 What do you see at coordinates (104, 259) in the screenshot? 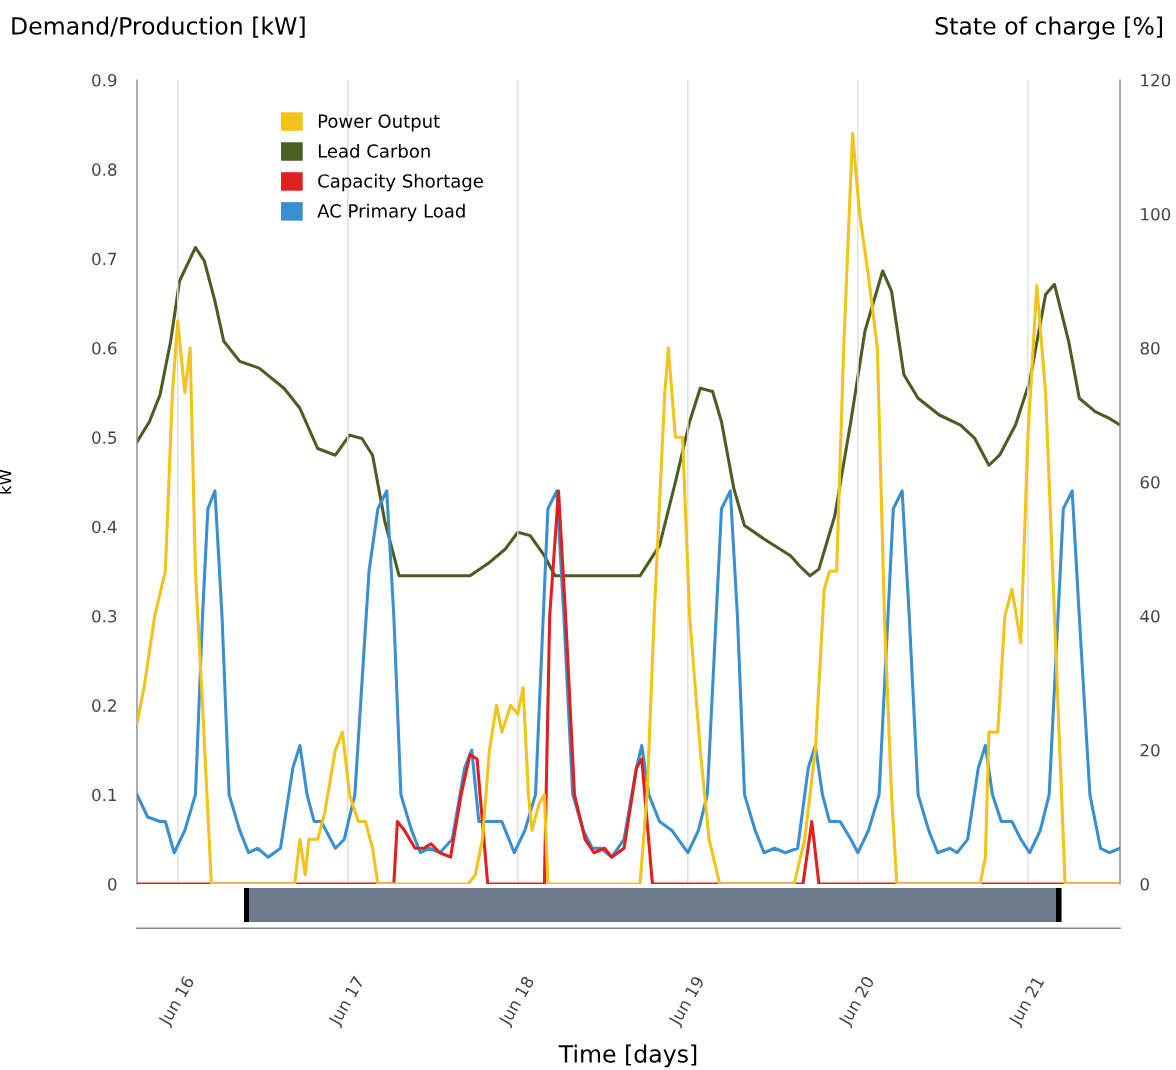
I see `y-tick-label: 0.7` at bounding box center [104, 259].